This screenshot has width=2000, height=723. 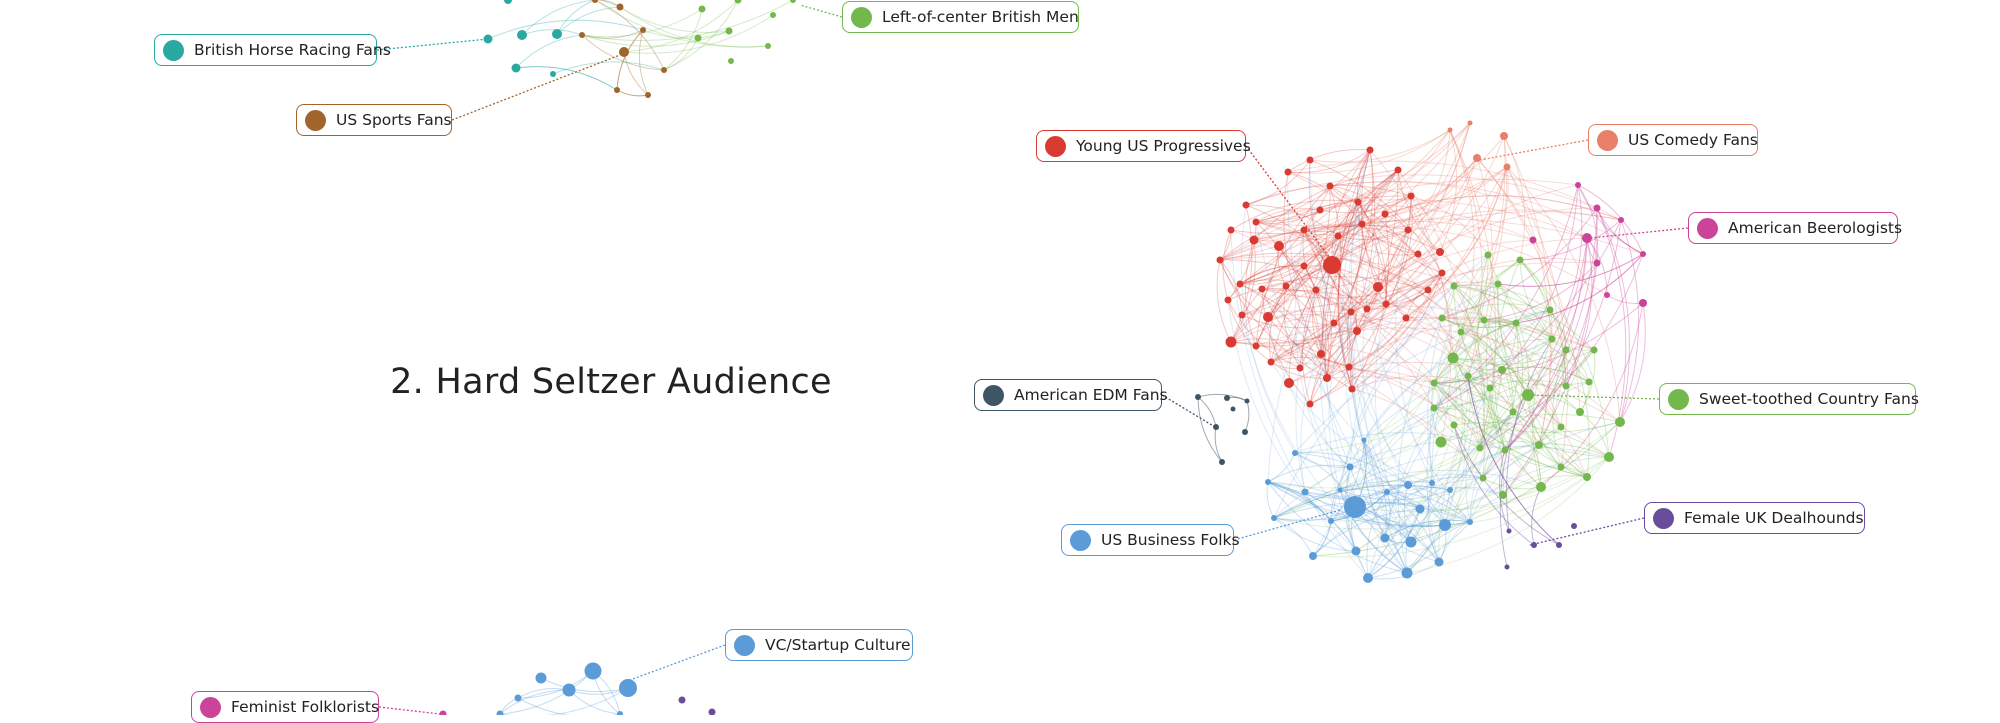 I want to click on cluster-label-female-uk-dealhounds: Female UK Dealhounds, so click(x=1754, y=518).